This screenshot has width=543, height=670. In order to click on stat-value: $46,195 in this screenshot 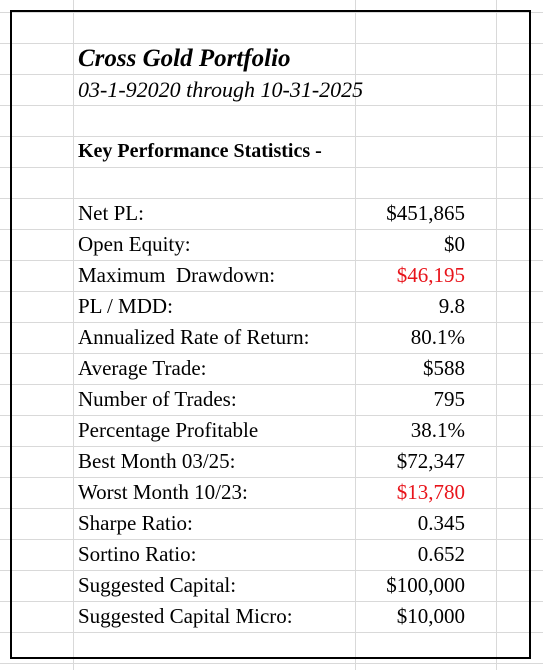, I will do `click(430, 275)`.